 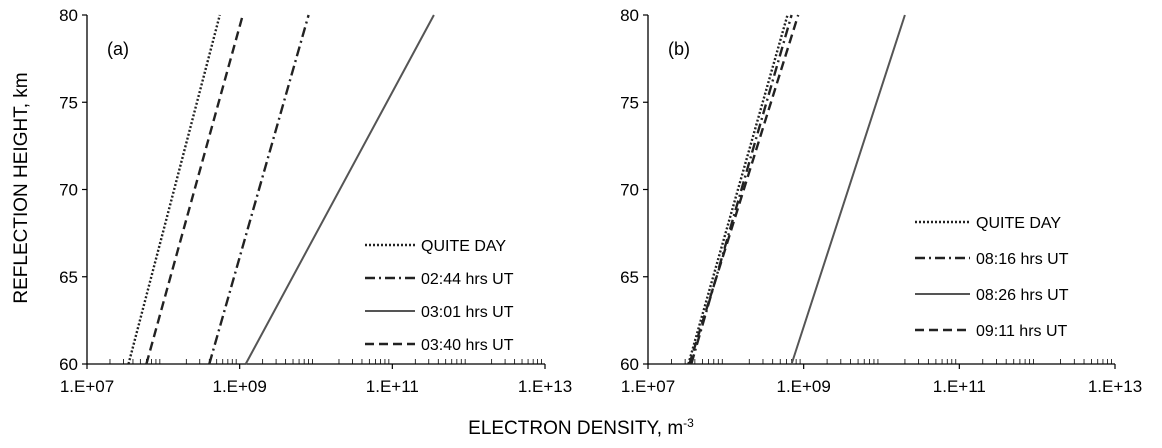 I want to click on legend-label: 09:11 hrs UT, so click(x=1022, y=331).